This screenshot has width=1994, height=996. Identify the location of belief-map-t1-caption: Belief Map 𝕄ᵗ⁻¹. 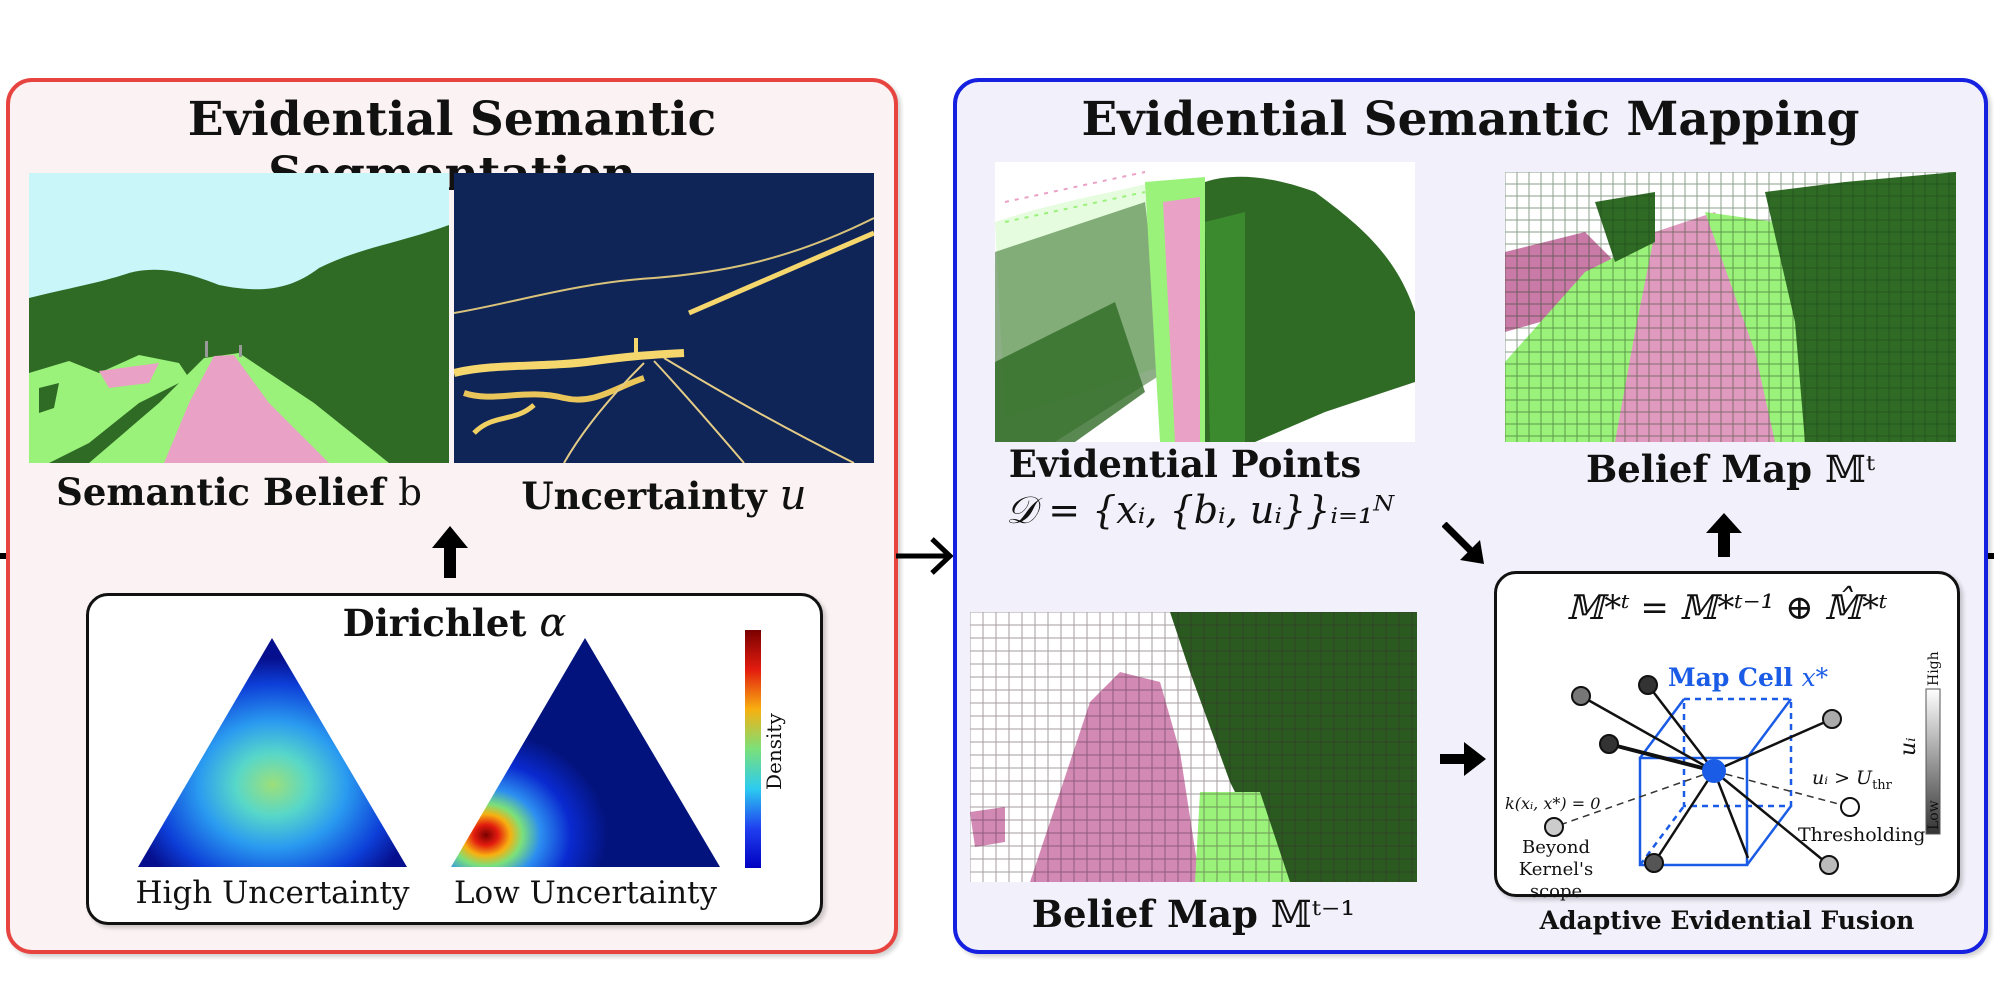
(1193, 914).